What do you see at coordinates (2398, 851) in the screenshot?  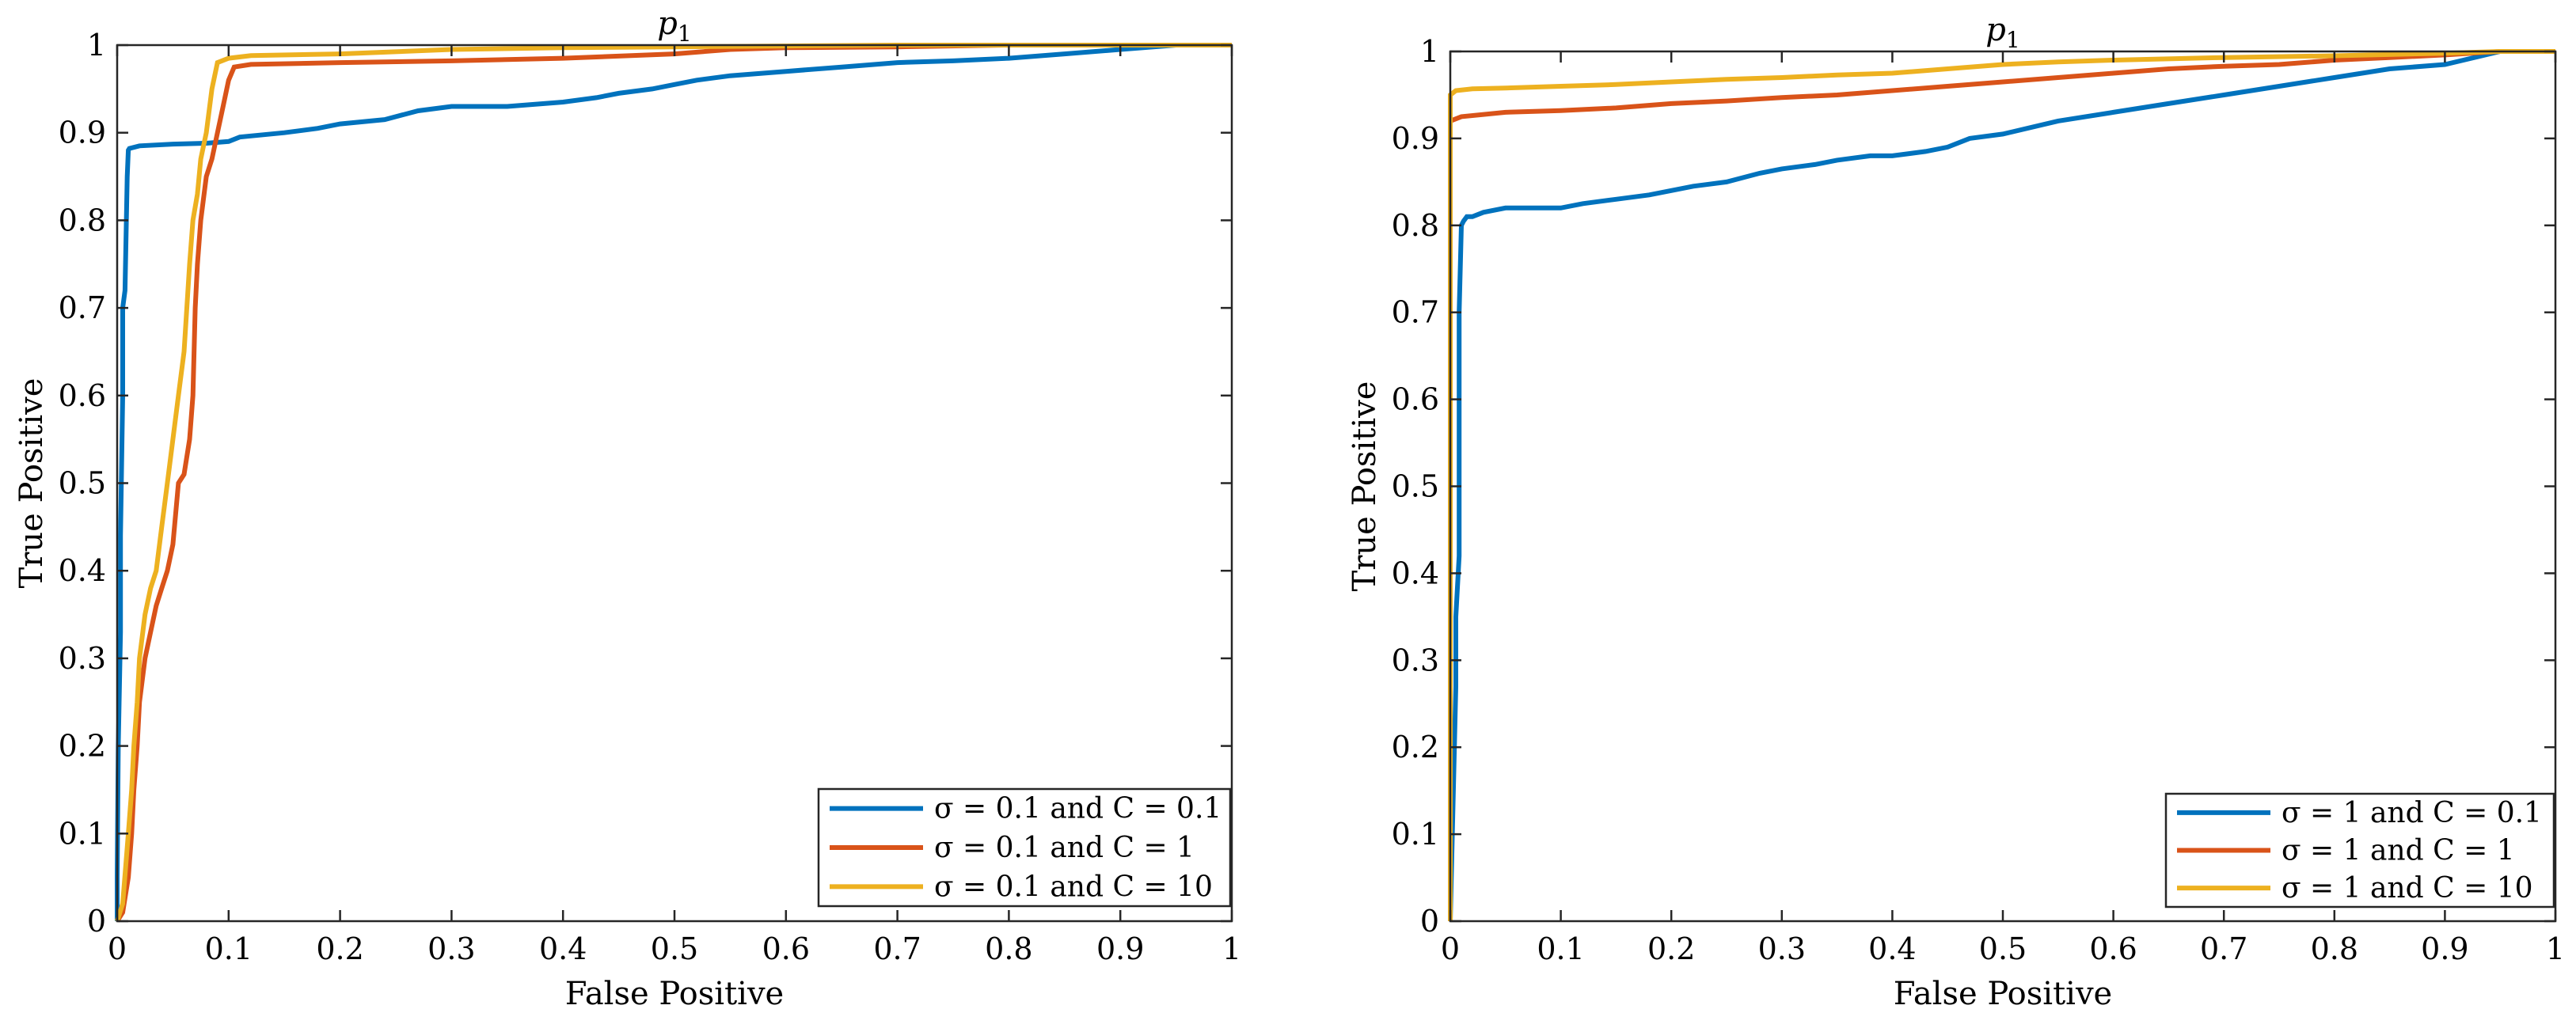 I see `legend-entry-2: σ = 1 and C = 1` at bounding box center [2398, 851].